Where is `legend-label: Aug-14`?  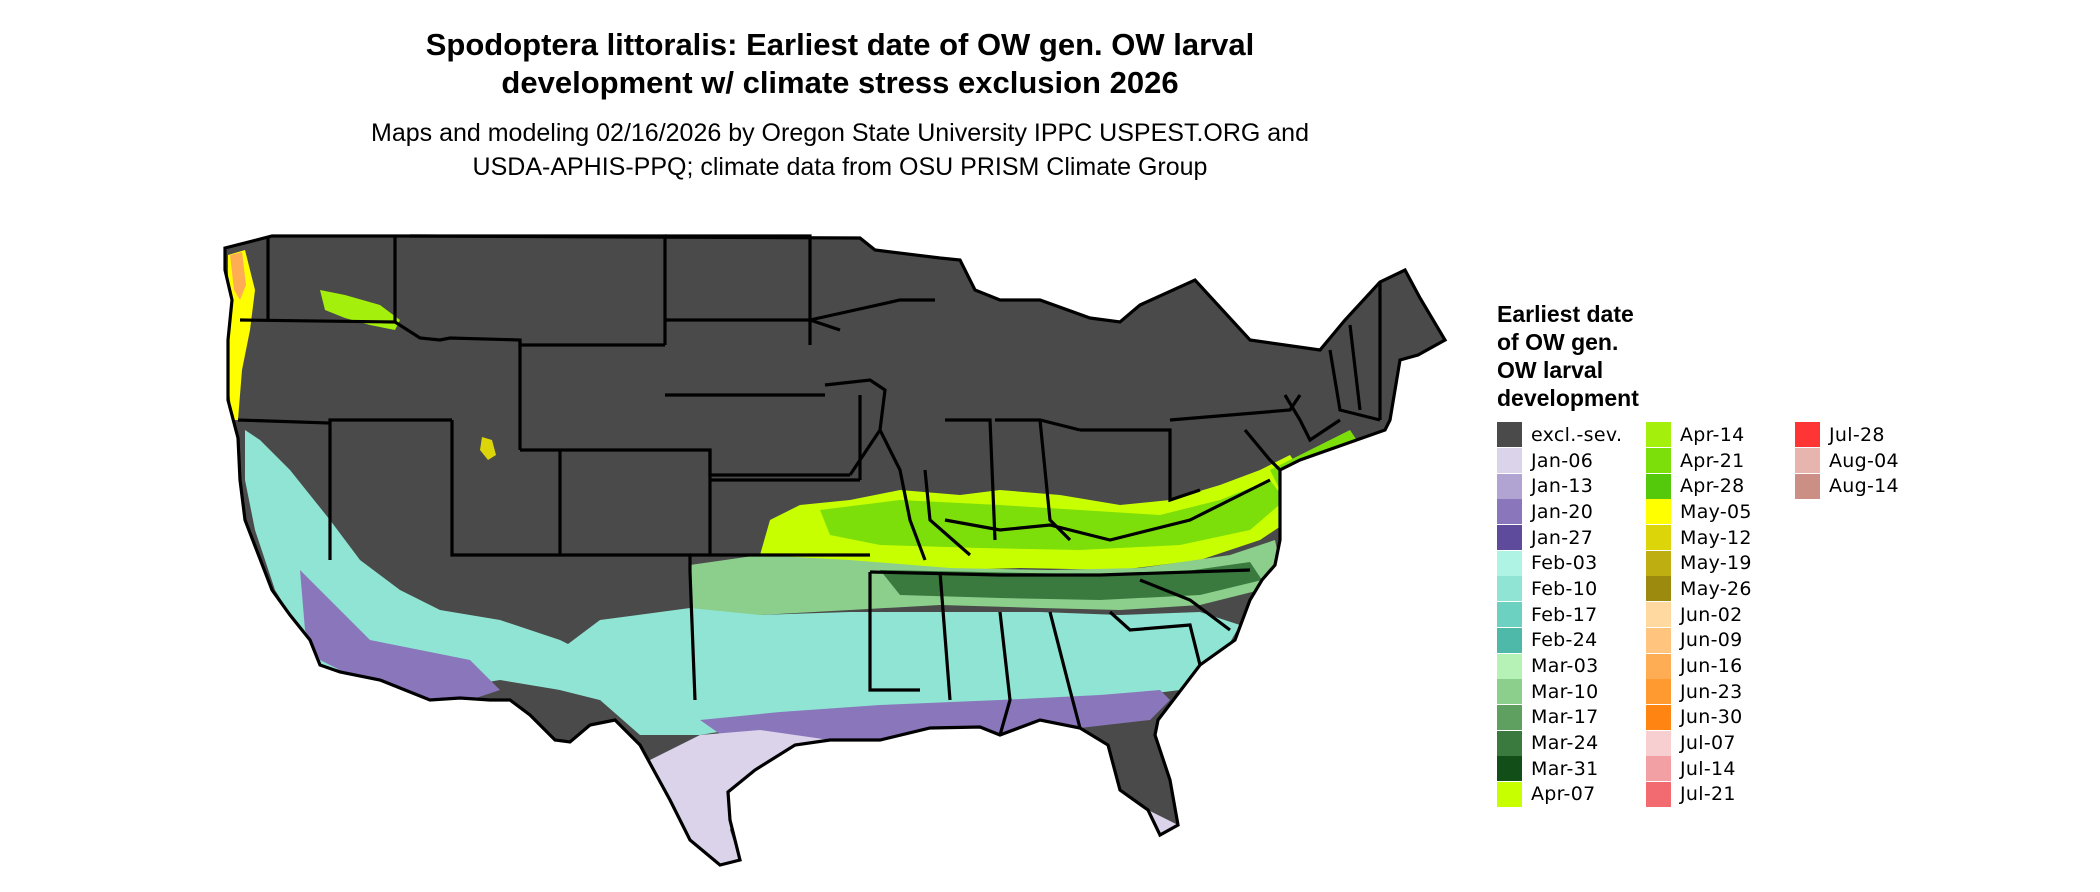
legend-label: Aug-14 is located at coordinates (1864, 486).